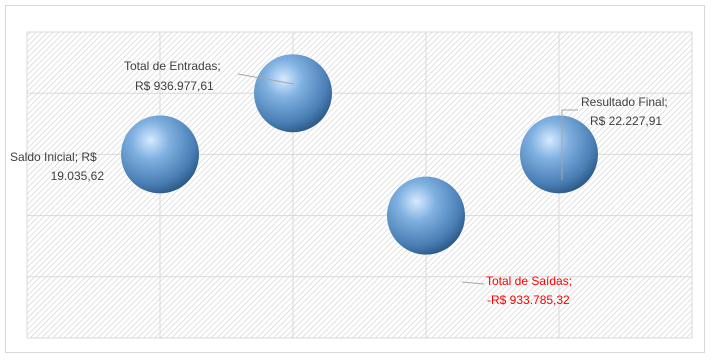 The height and width of the screenshot is (361, 712). I want to click on label-resultado-final-name: Resultado Final;, so click(624, 102).